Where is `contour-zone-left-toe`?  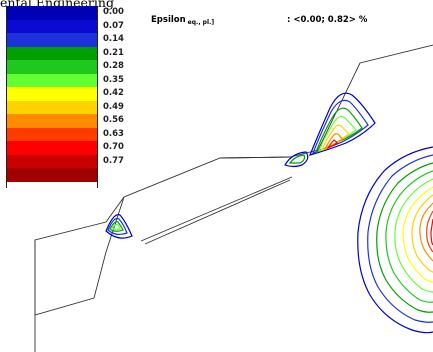 contour-zone-left-toe is located at coordinates (119, 226).